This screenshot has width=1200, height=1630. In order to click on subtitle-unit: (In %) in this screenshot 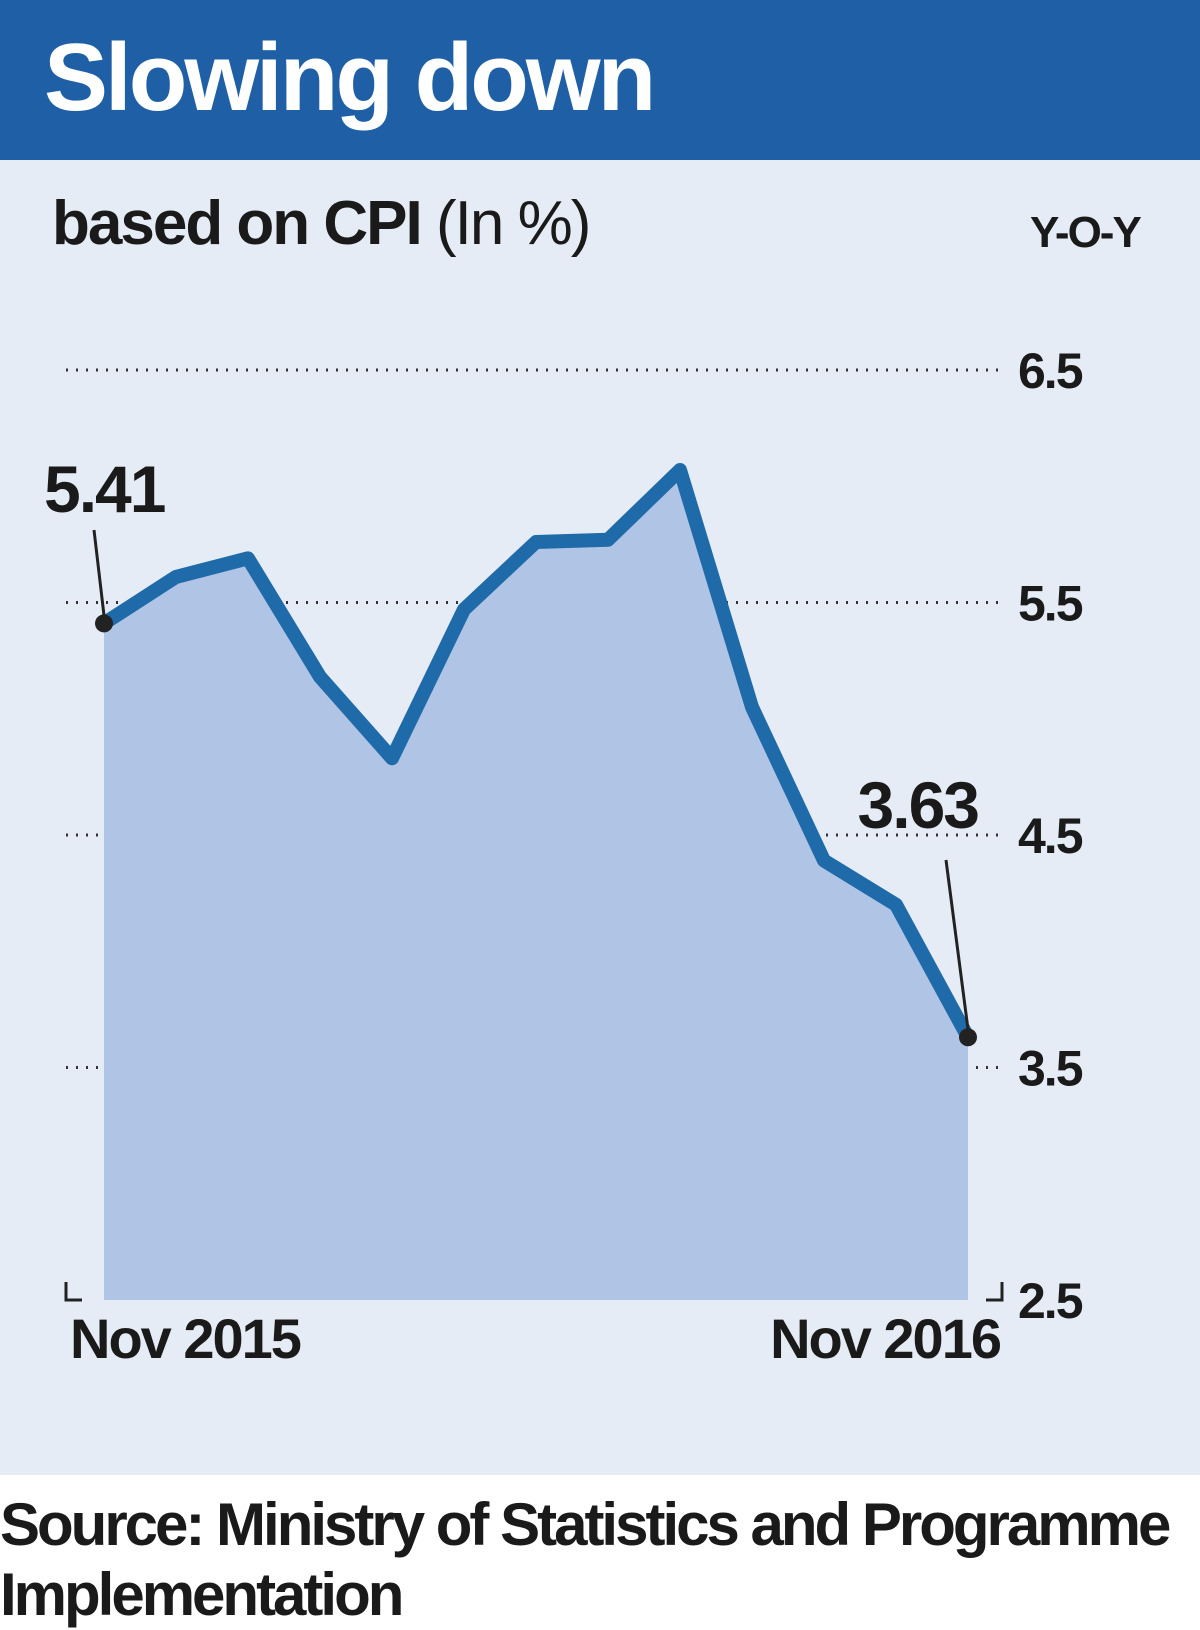, I will do `click(513, 223)`.